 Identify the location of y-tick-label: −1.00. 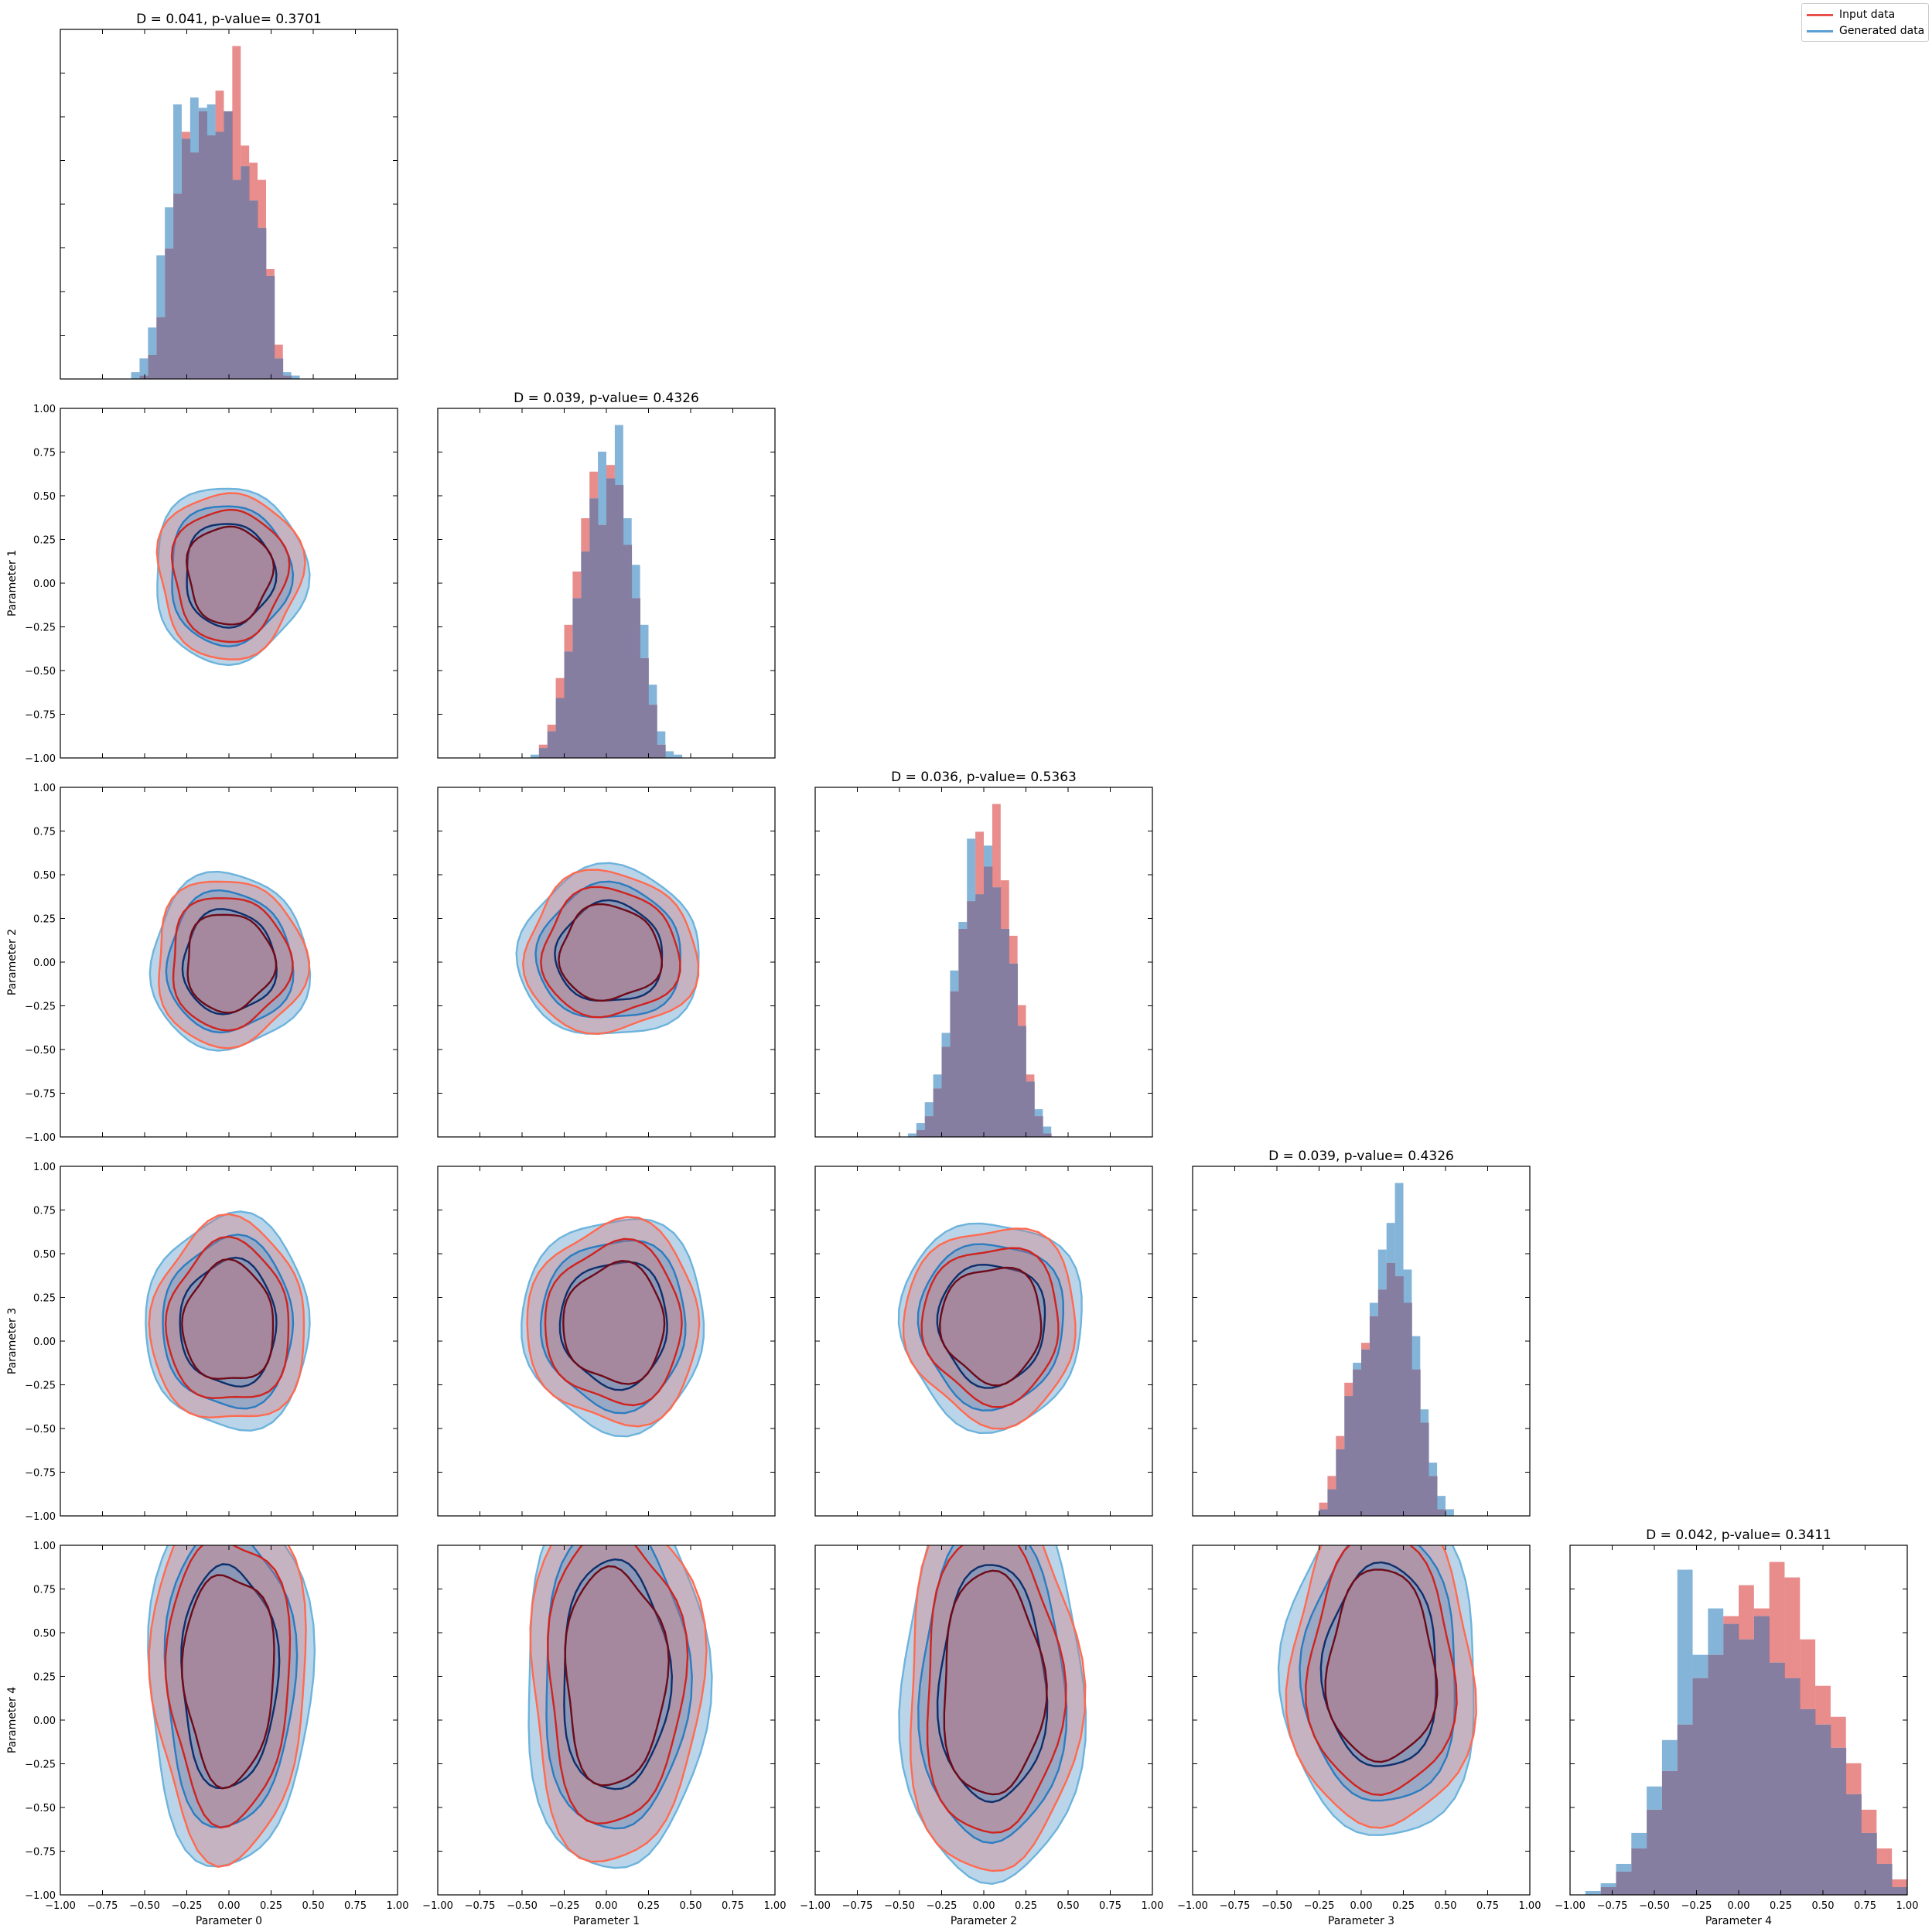
(40, 1896).